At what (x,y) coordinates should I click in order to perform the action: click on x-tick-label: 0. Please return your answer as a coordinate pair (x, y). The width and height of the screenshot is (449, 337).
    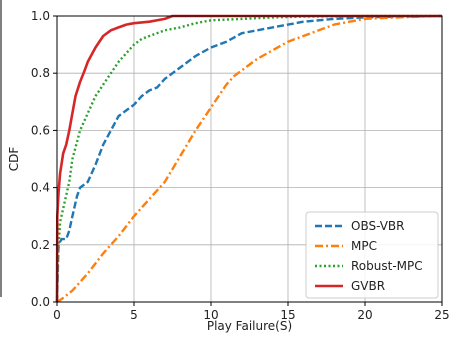
    Looking at the image, I should click on (57, 315).